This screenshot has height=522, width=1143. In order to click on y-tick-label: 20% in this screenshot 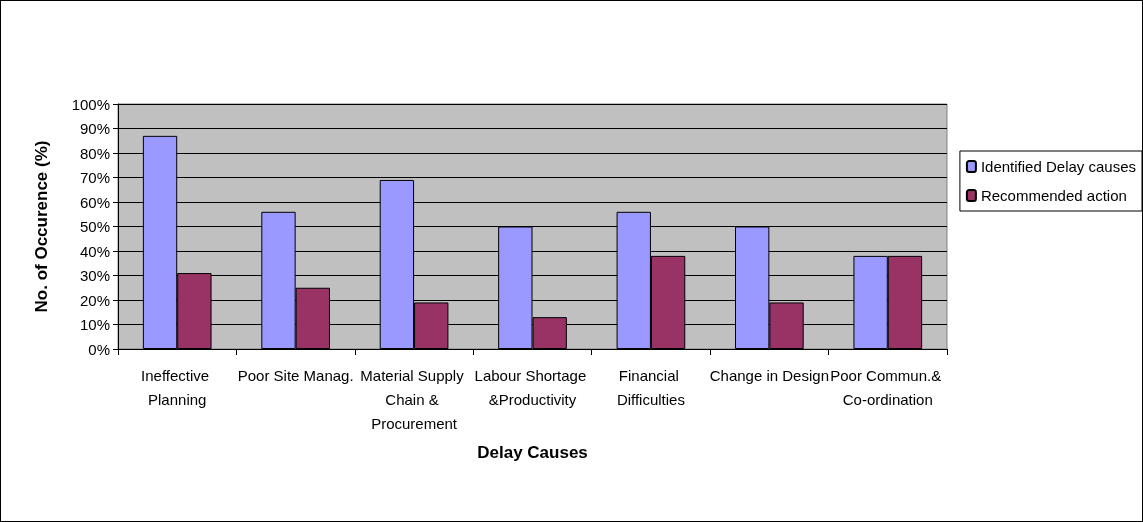, I will do `click(94, 300)`.